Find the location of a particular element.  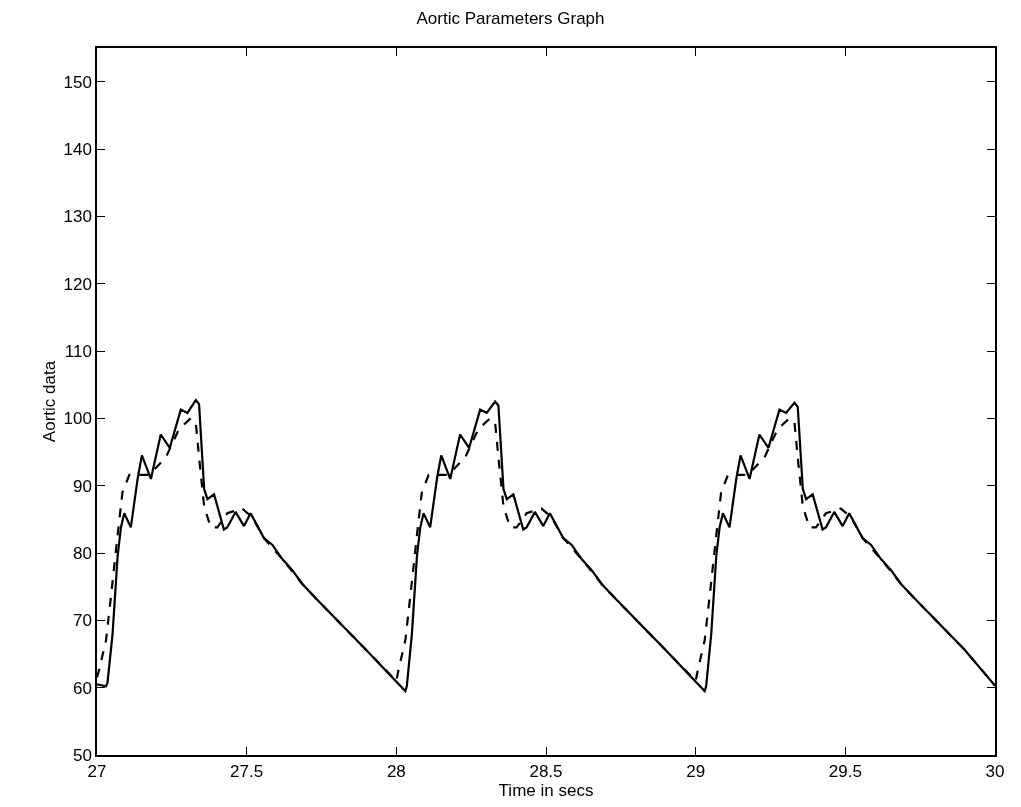

x-tick-label: 29 is located at coordinates (696, 772).